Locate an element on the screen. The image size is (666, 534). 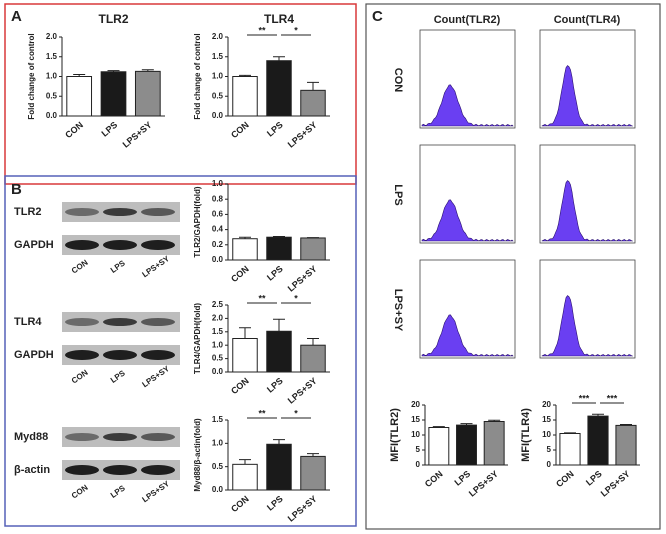
flow-row-label: LPS is located at coordinates (398, 194).